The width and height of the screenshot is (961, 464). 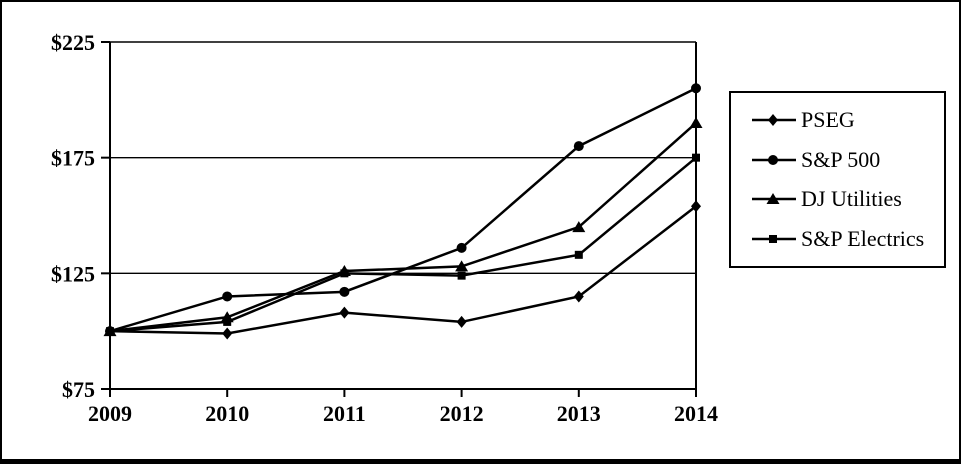 I want to click on s-p-500-marker-2011, so click(x=344, y=291).